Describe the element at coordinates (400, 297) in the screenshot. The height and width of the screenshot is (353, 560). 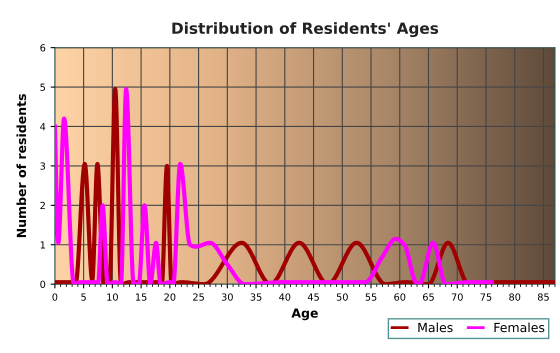
I see `x-tick-label: 60` at that location.